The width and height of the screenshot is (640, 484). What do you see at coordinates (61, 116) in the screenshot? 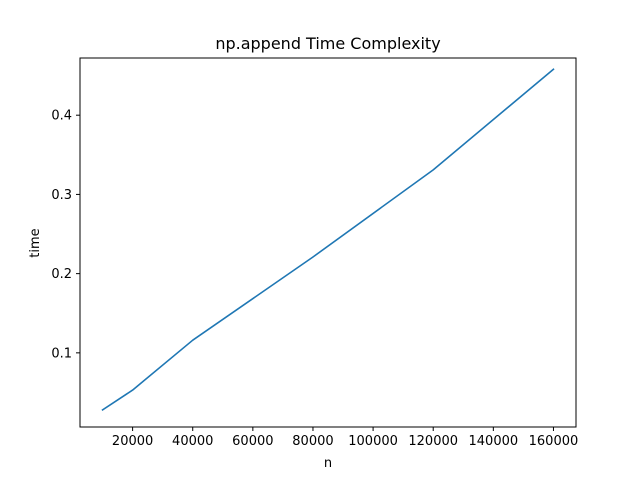
I see `y-tick-label: 0.4` at bounding box center [61, 116].